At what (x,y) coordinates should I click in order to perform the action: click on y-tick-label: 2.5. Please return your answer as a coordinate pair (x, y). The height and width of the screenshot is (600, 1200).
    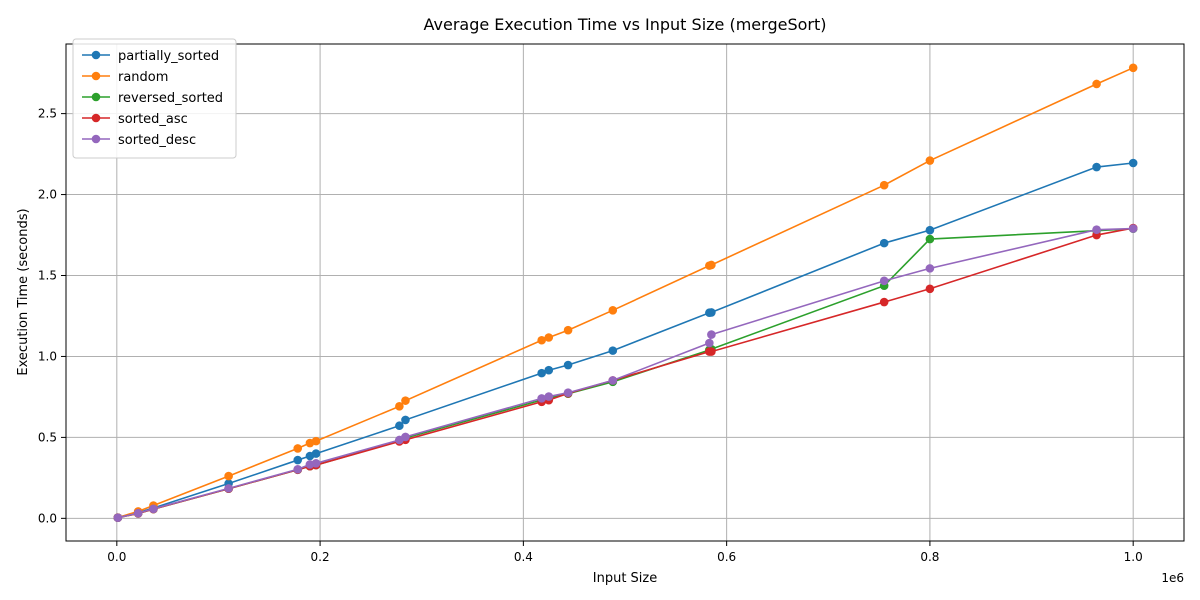
    Looking at the image, I should click on (47, 114).